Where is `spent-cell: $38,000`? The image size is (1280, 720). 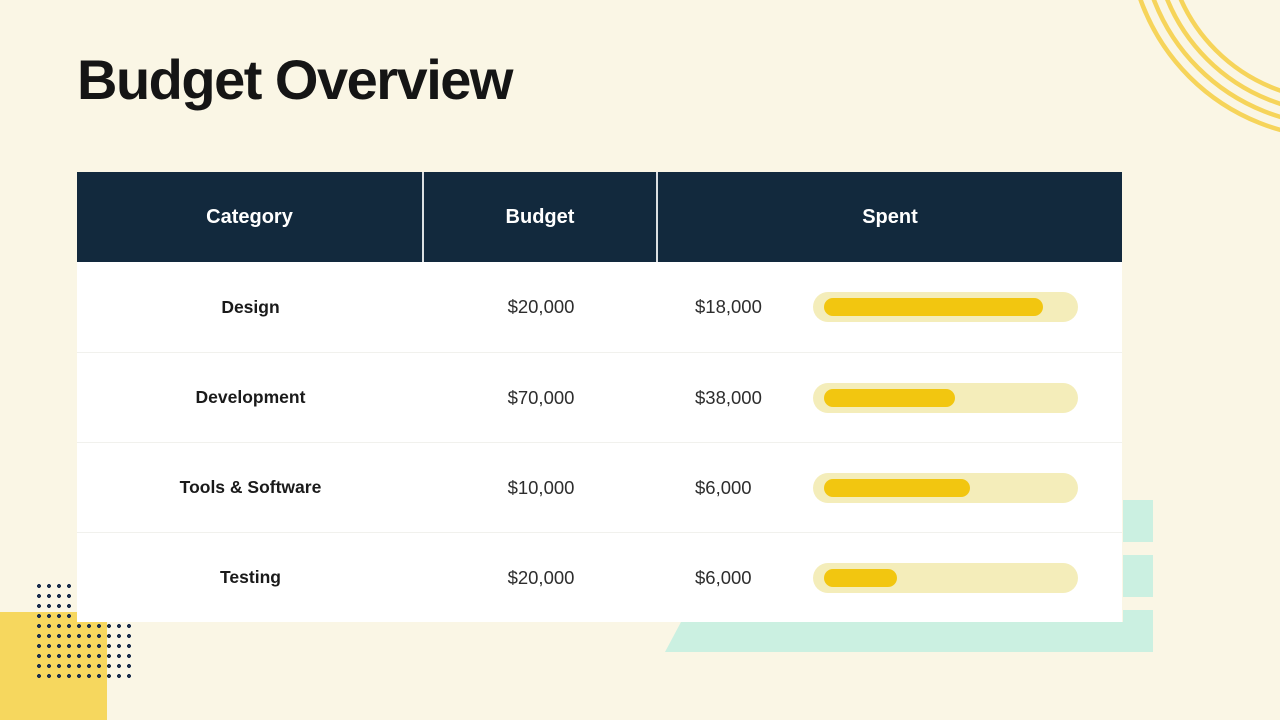
spent-cell: $38,000 is located at coordinates (890, 397).